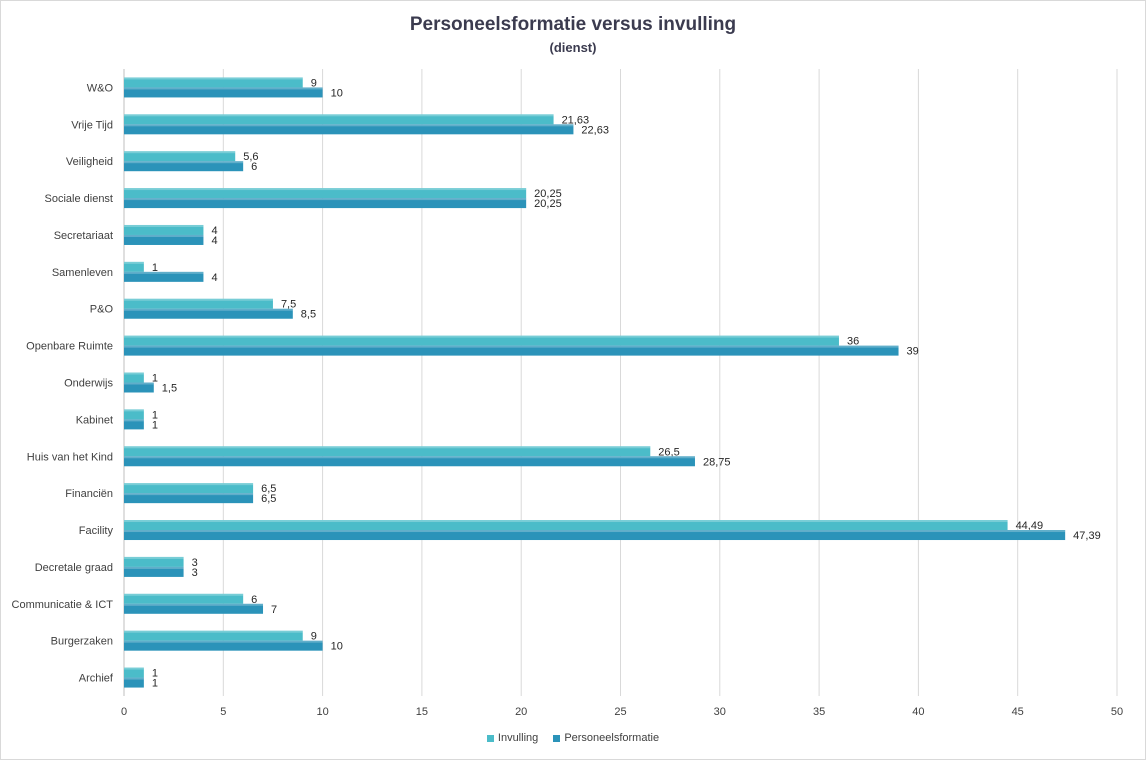 Image resolution: width=1146 pixels, height=760 pixels. Describe the element at coordinates (96, 531) in the screenshot. I see `category-label: Facility` at that location.